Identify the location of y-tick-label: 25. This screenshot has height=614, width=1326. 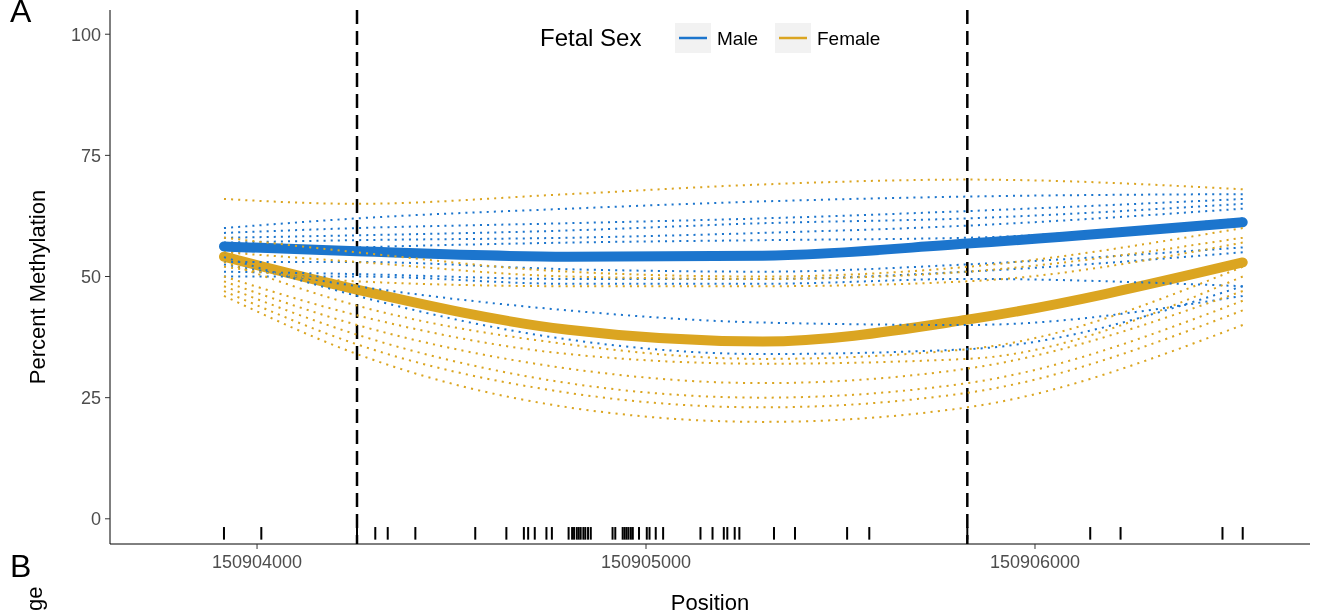
(90, 397).